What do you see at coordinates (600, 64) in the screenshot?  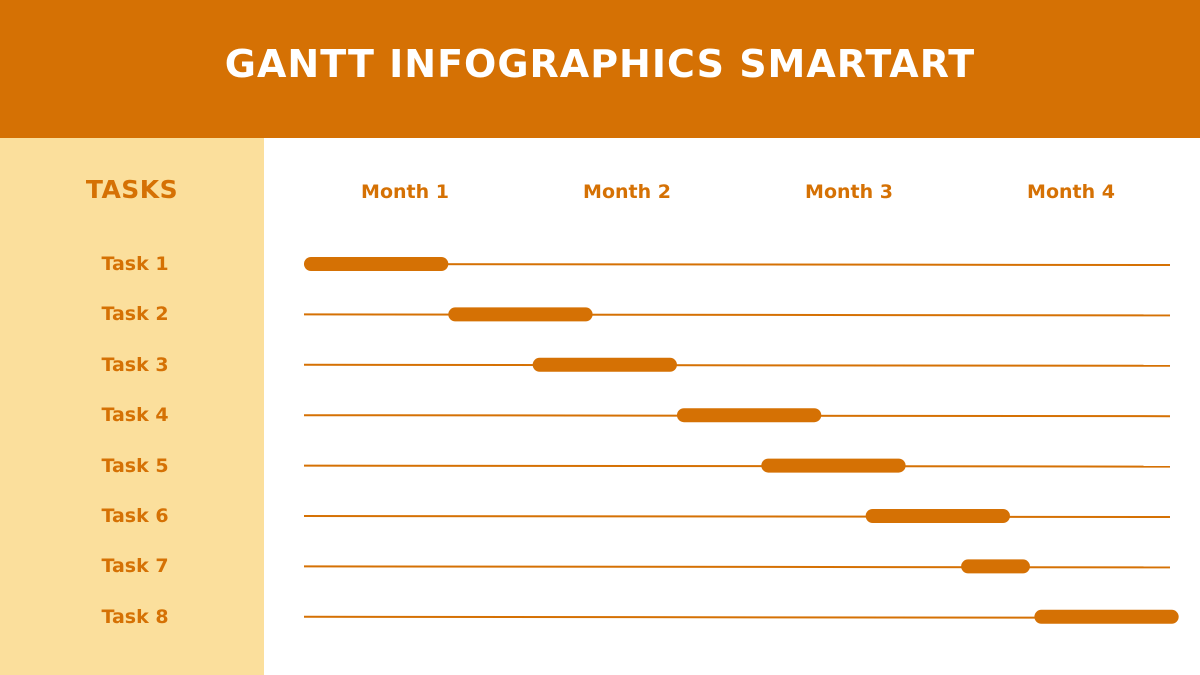 I see `page-title: GANTT INFOGRAPHICS SMARTART` at bounding box center [600, 64].